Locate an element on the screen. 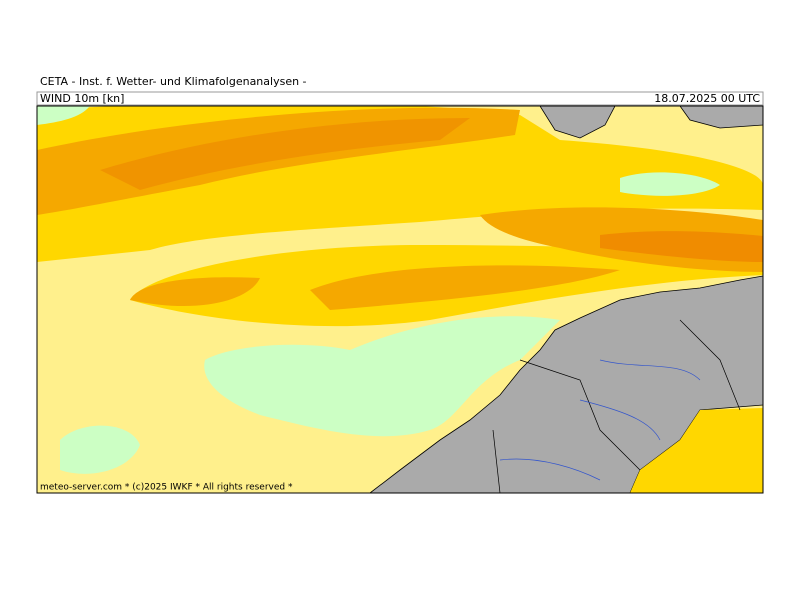 This screenshot has width=800, height=604. field-label: WIND 10m [kn] is located at coordinates (82, 98).